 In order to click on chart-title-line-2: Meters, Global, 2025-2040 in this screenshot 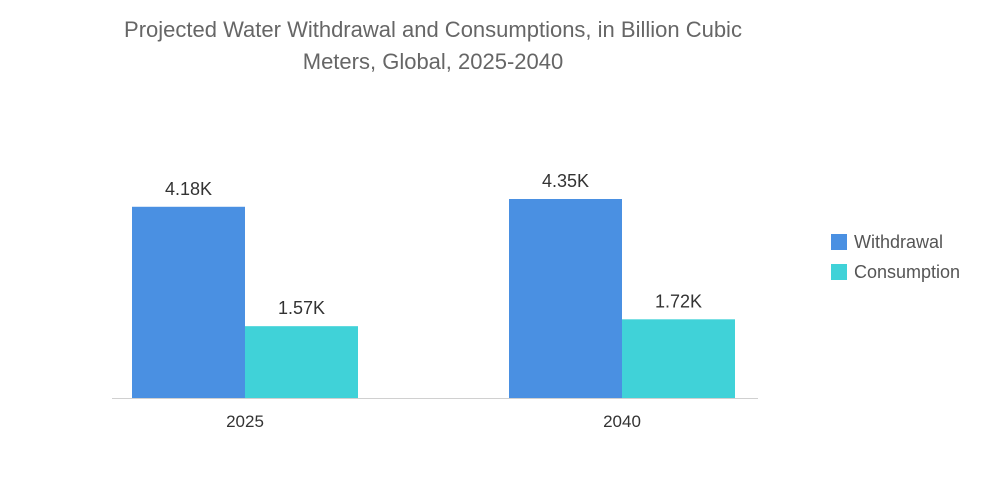, I will do `click(433, 61)`.